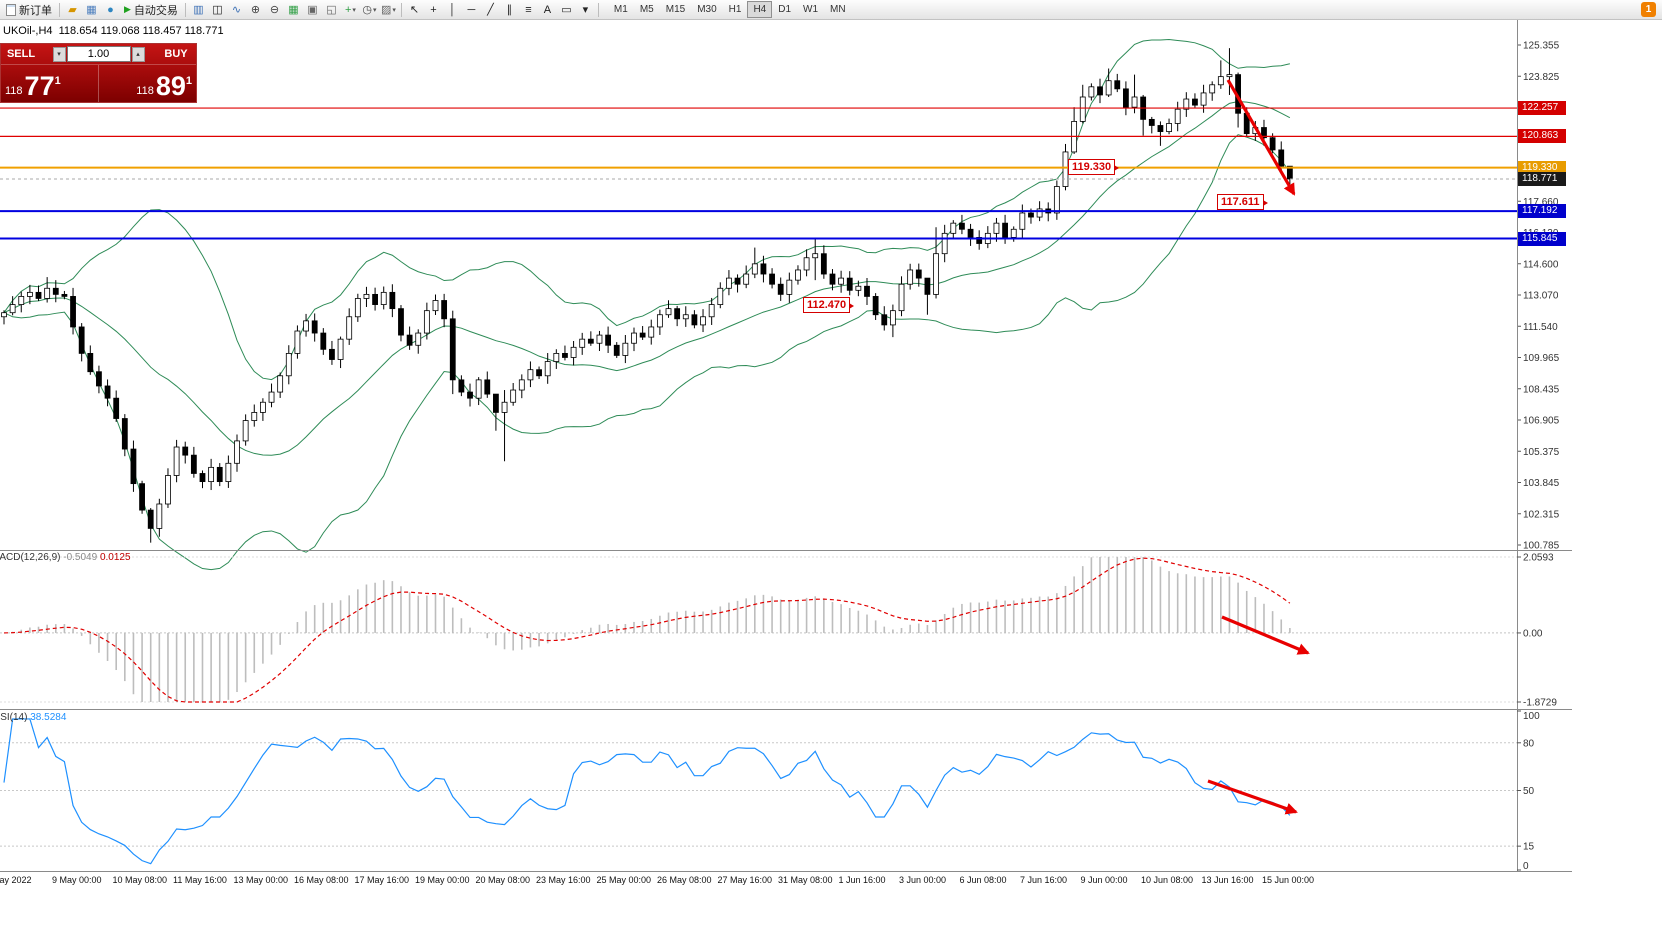 The height and width of the screenshot is (936, 1662). I want to click on sell-button: SELL, so click(21, 54).